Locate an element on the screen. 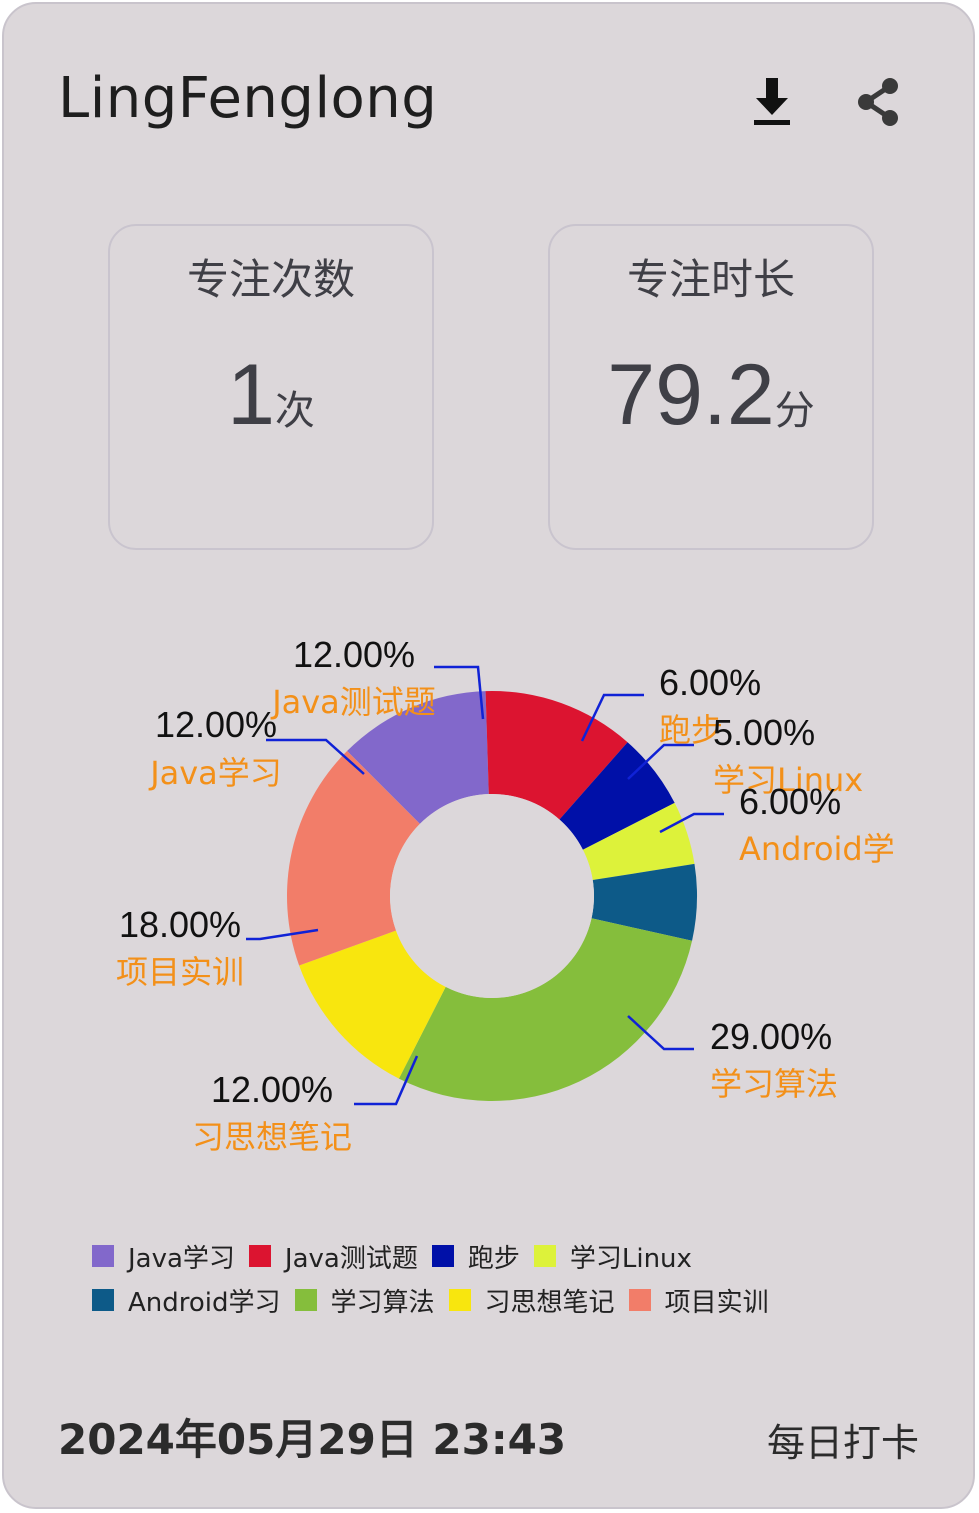 The height and width of the screenshot is (1513, 979). legend-item: Android学习 is located at coordinates (186, 1300).